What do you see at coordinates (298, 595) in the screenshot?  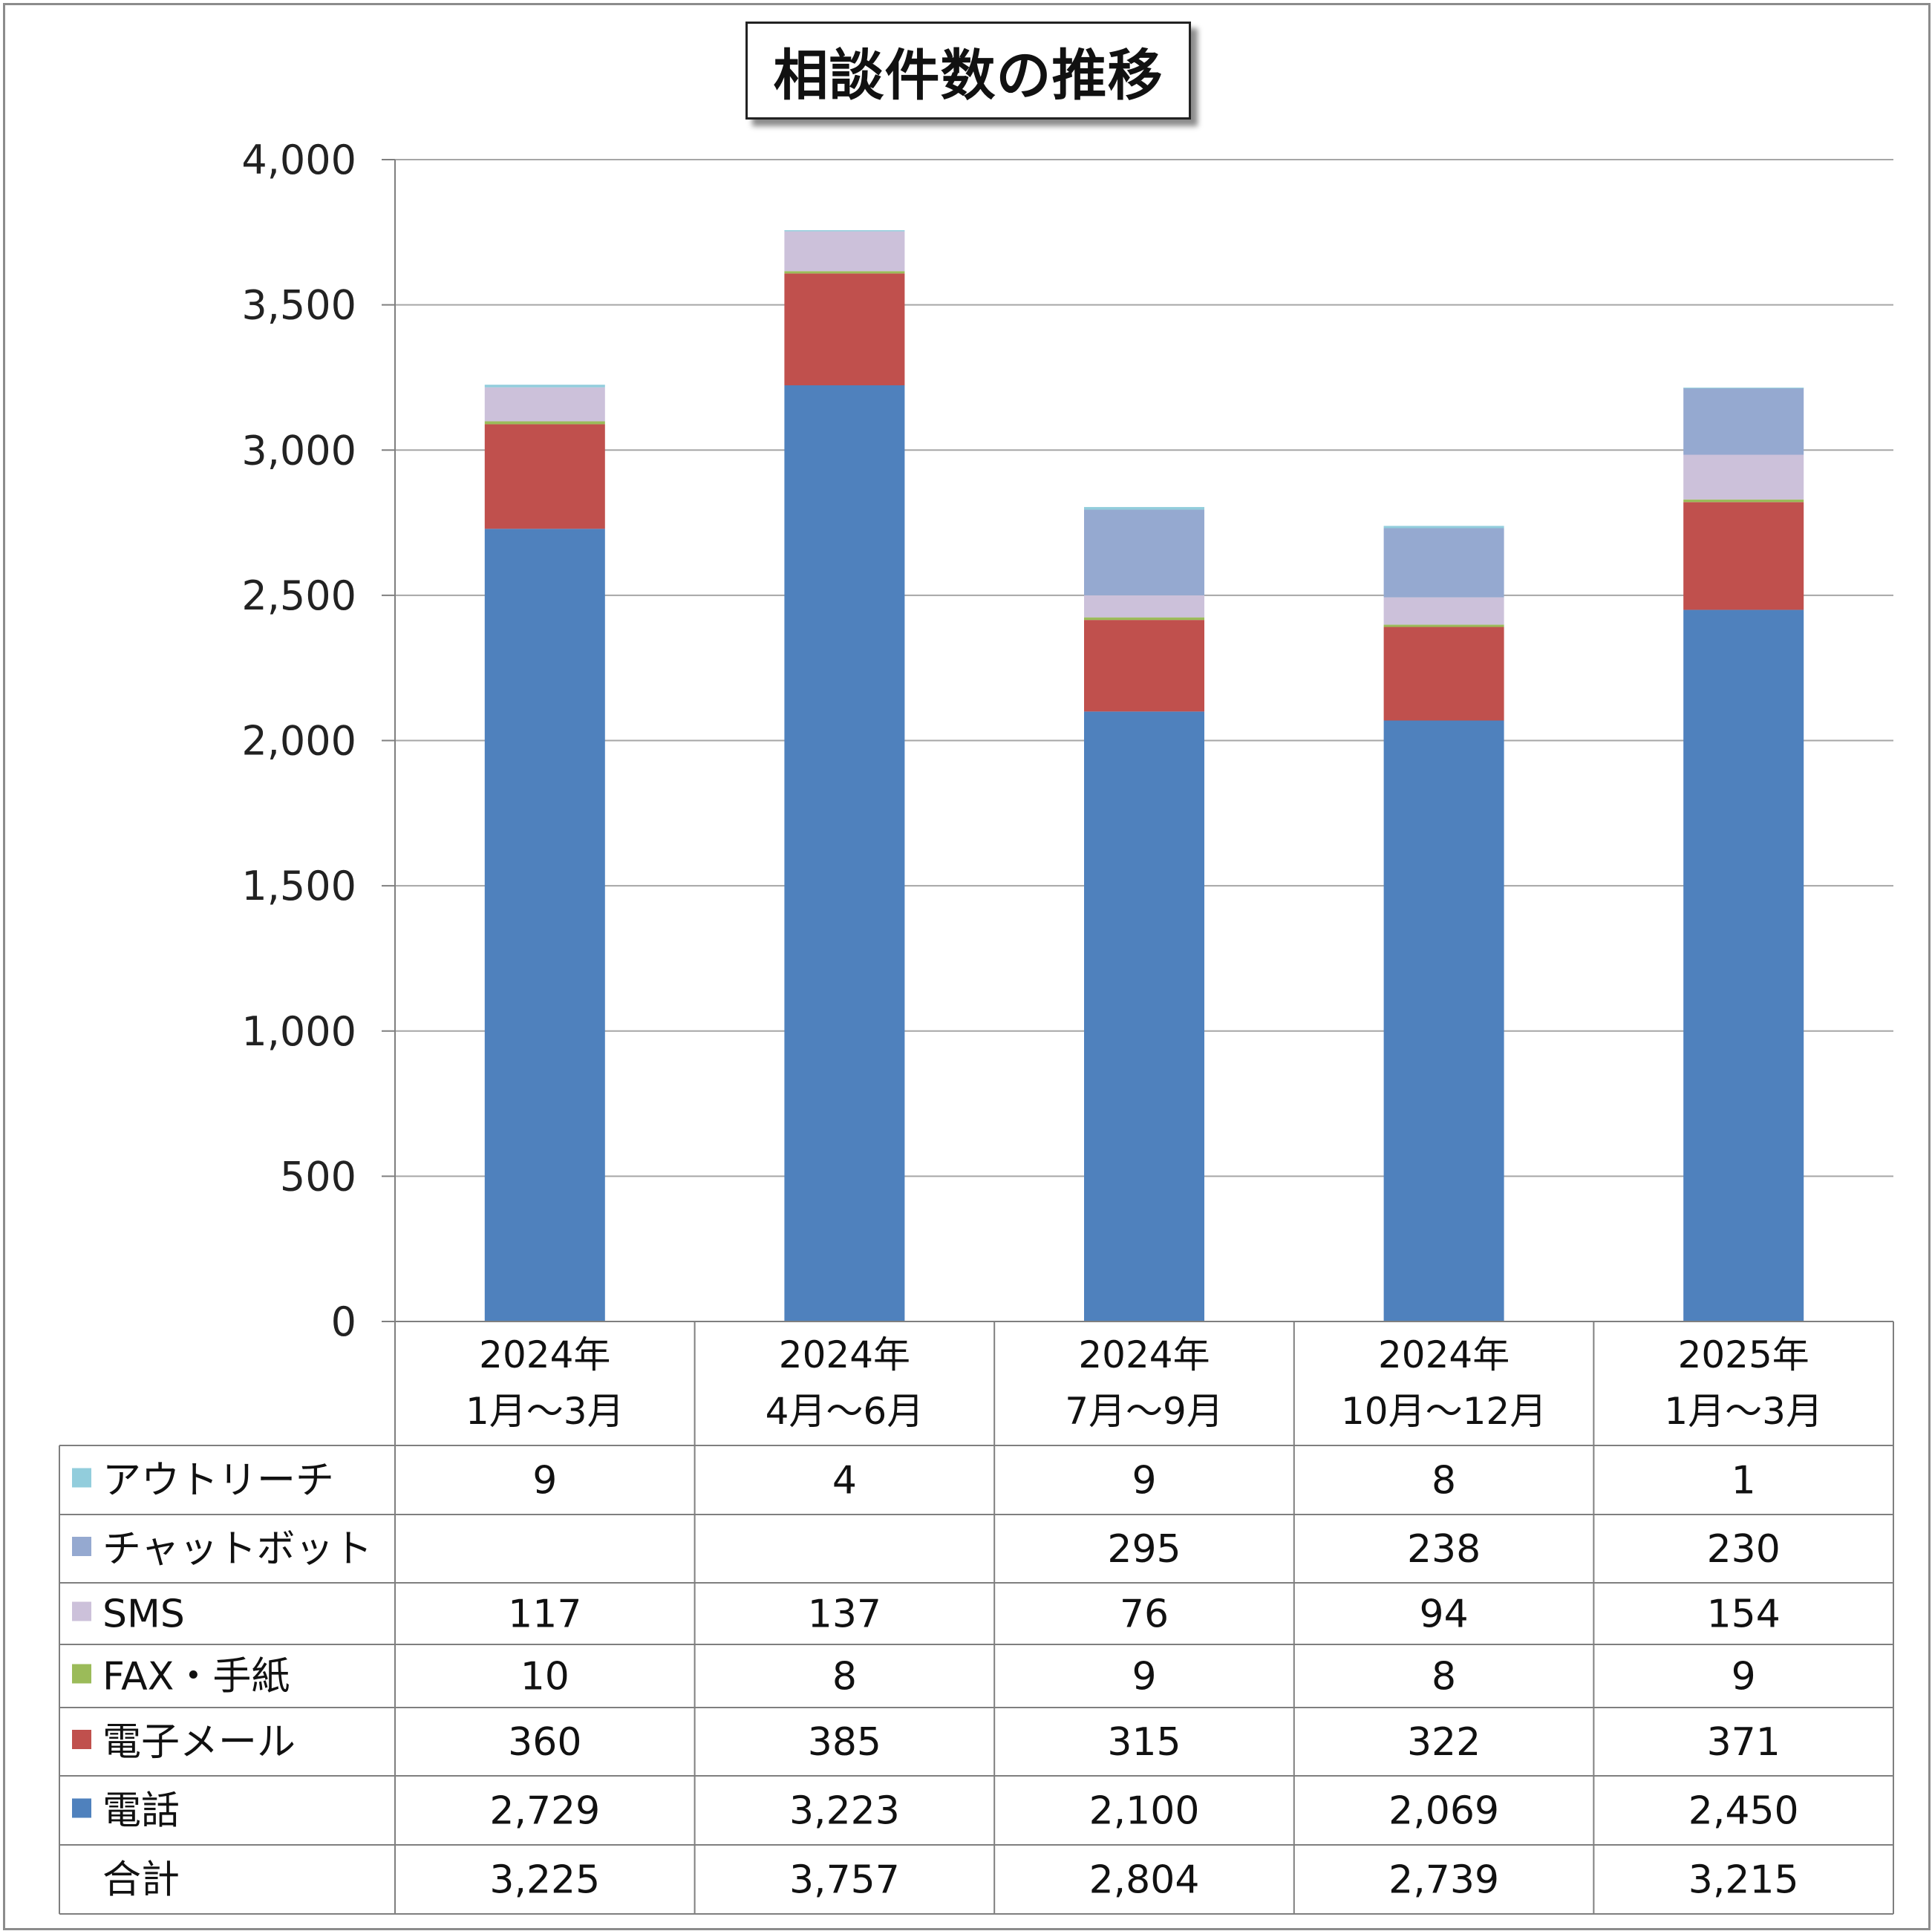 I see `y-tick-label: 2,500` at bounding box center [298, 595].